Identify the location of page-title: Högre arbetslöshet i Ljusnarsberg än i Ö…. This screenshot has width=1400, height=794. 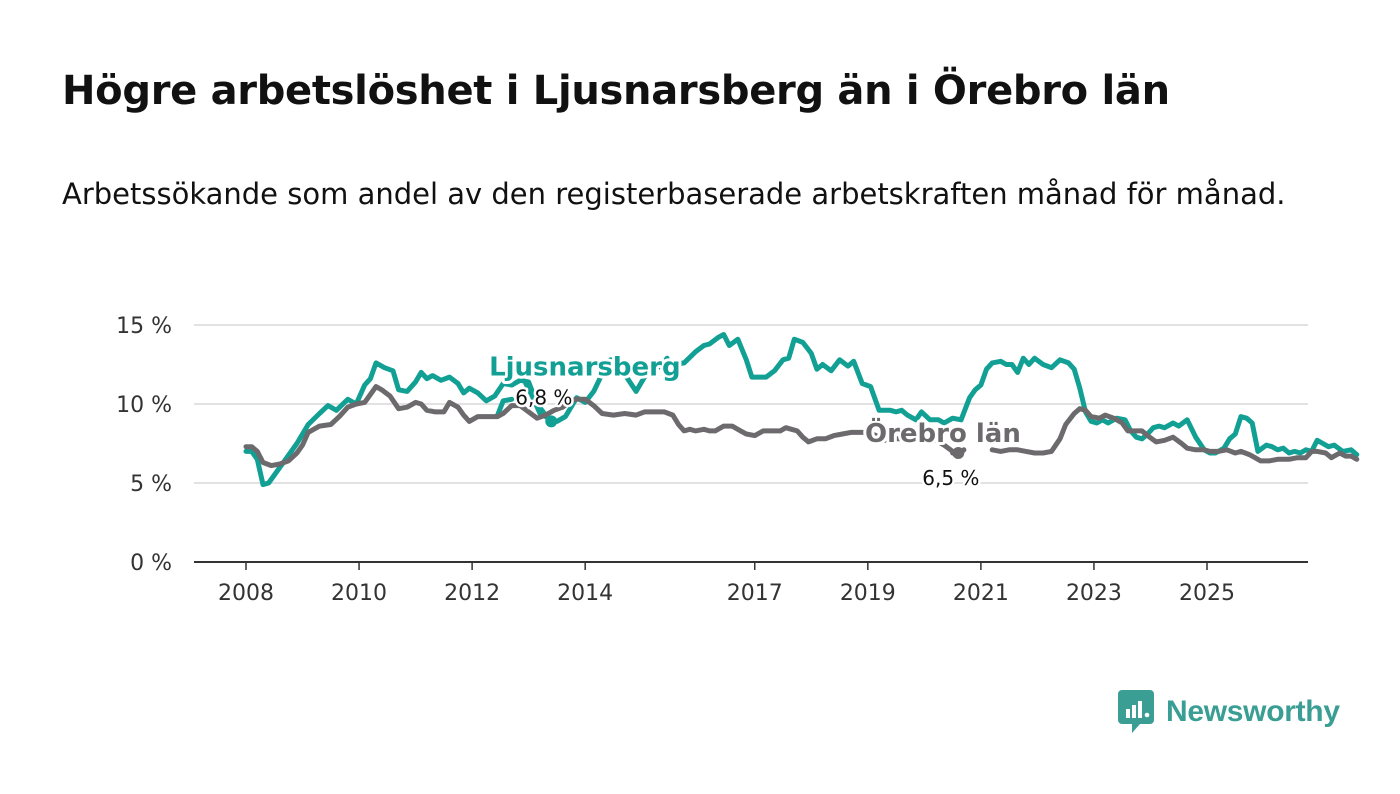
(616, 91).